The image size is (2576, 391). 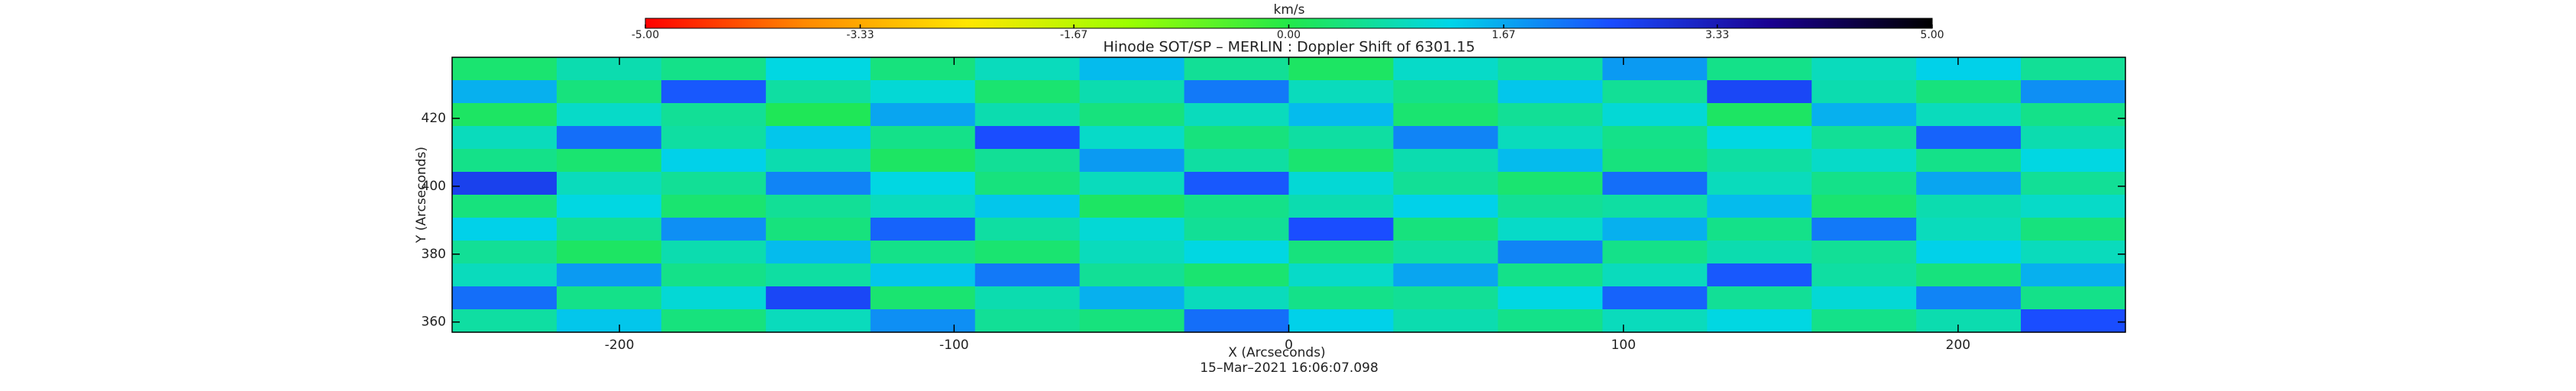 I want to click on colorbar-tick-label: 1.67, so click(x=1503, y=35).